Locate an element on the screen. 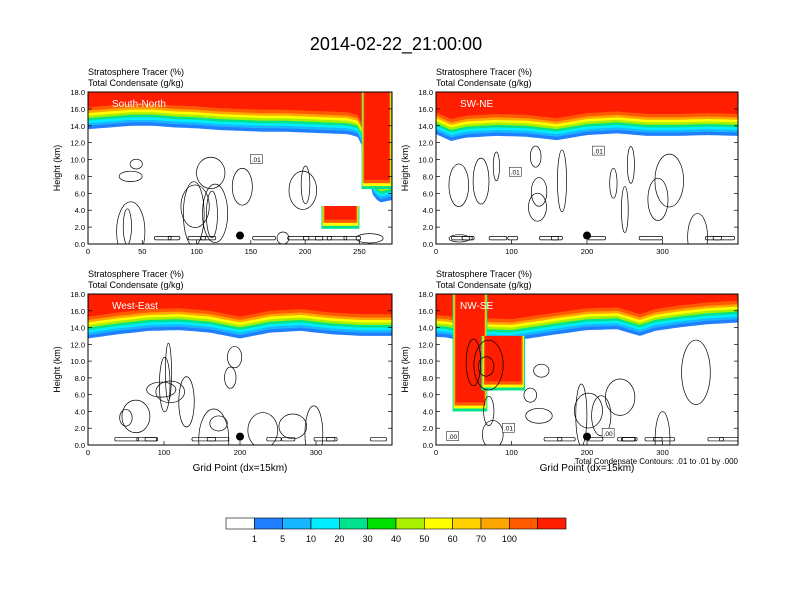 Image resolution: width=792 pixels, height=612 pixels. figure-title: 2014-02-22_21:00:00 is located at coordinates (396, 44).